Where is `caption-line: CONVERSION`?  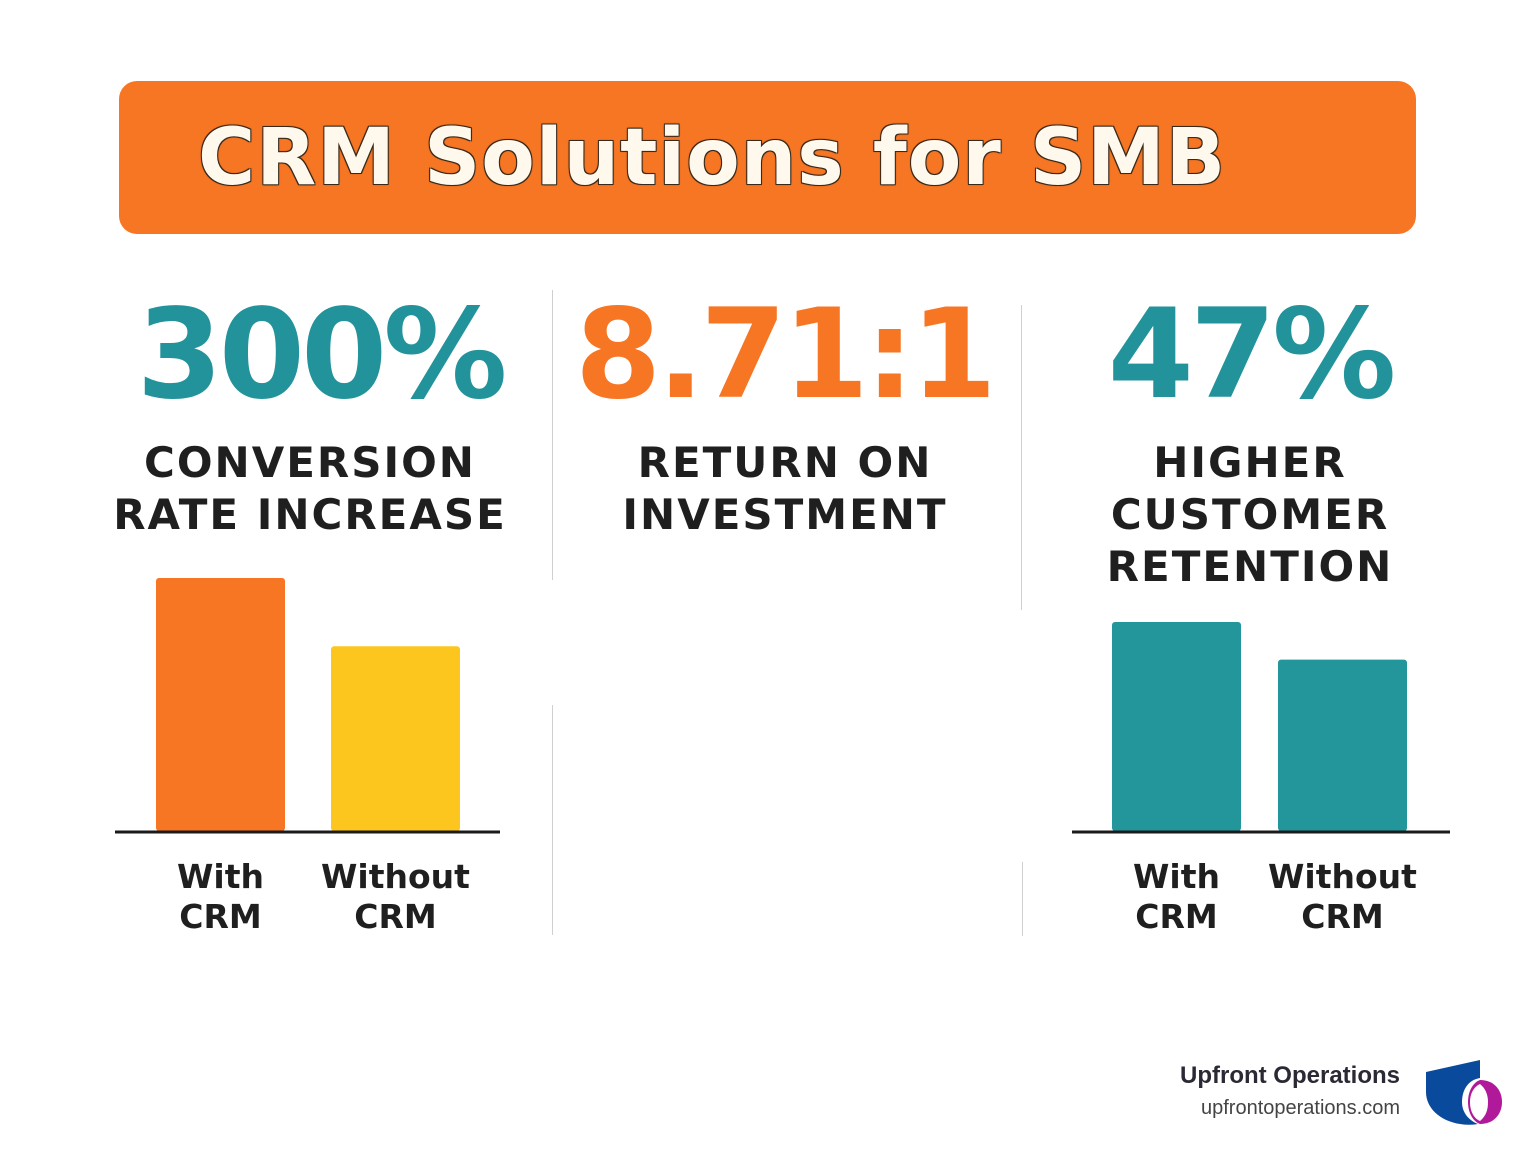
caption-line: CONVERSION is located at coordinates (310, 462).